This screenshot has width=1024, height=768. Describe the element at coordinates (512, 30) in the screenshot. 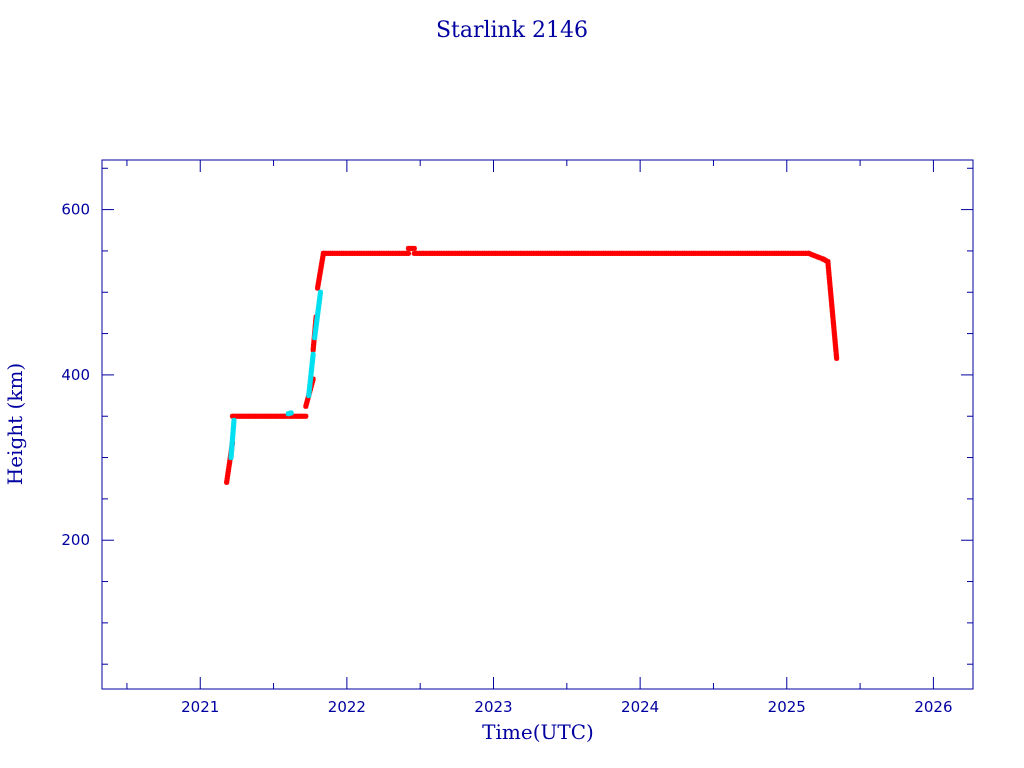

I see `chart-title: Starlink 2146` at that location.